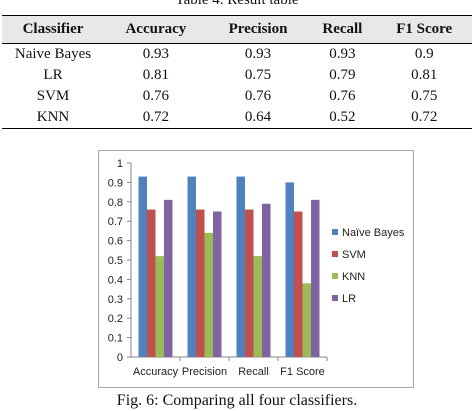  What do you see at coordinates (115, 300) in the screenshot?
I see `y-tick-label: 0.3` at bounding box center [115, 300].